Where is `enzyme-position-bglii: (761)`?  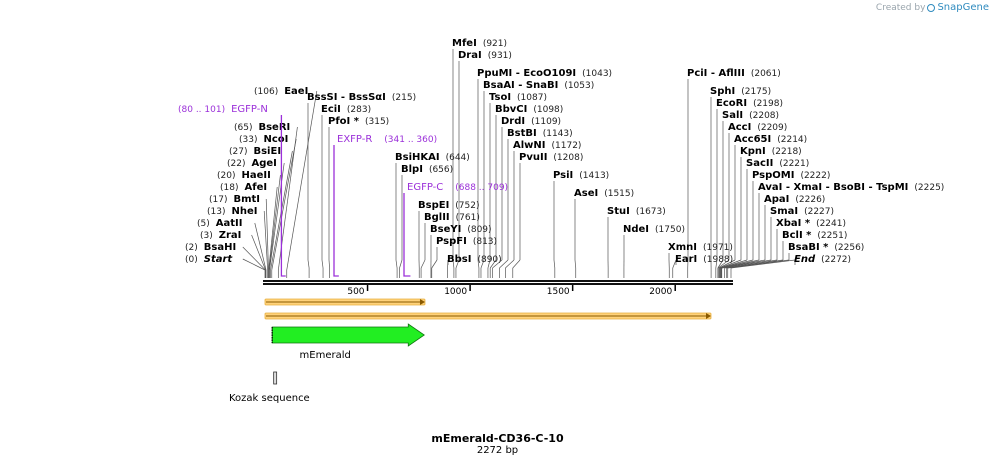 enzyme-position-bglii: (761) is located at coordinates (468, 218).